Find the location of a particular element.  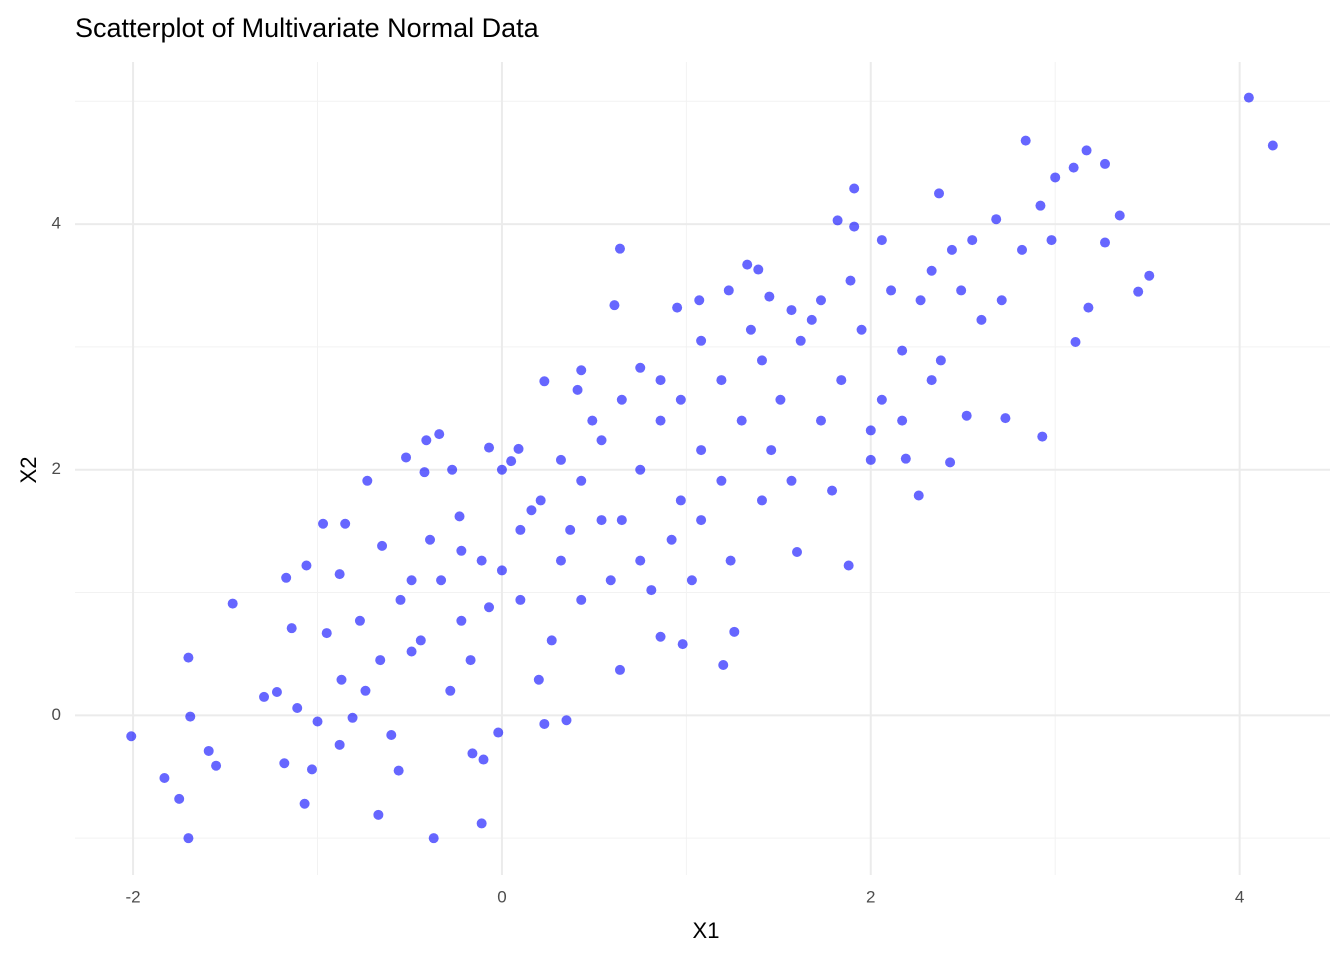

y-tick-label: 2 is located at coordinates (56, 468).